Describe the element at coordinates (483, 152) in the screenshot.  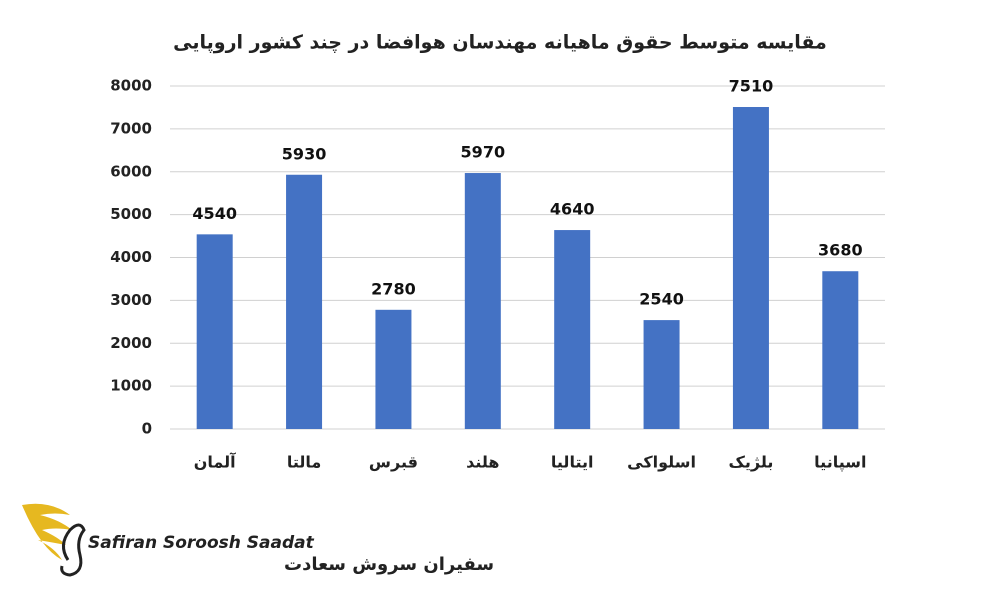
I see `value-label: 5970` at that location.